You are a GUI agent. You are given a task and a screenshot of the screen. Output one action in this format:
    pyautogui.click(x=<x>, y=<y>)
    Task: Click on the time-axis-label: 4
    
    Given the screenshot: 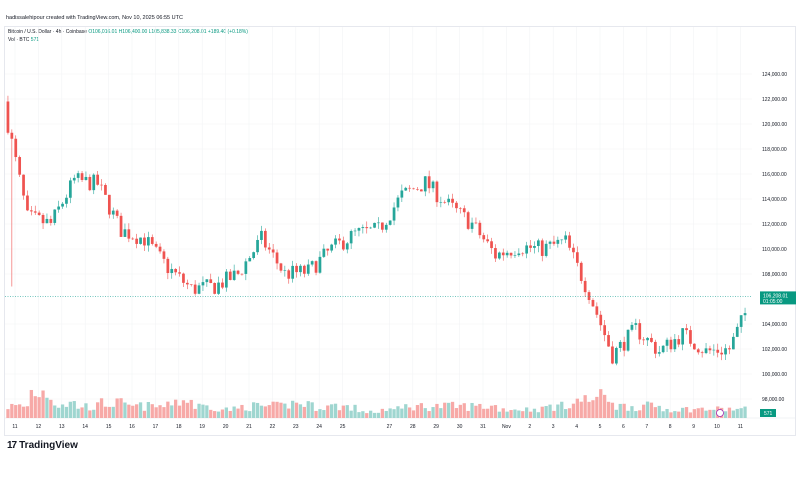 What is the action you would take?
    pyautogui.click(x=576, y=427)
    